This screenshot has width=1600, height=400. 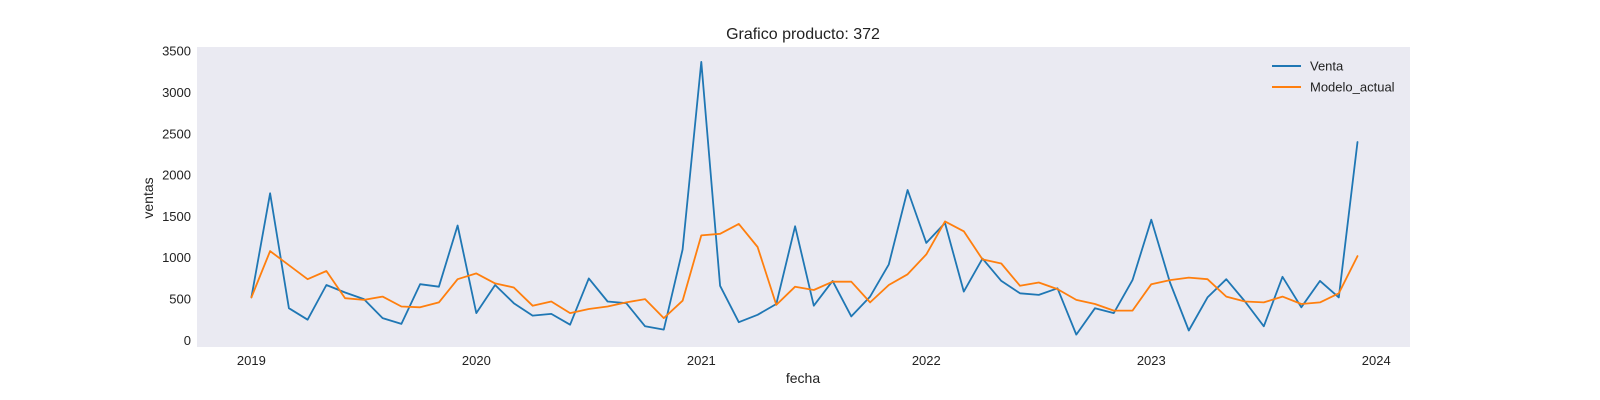 What do you see at coordinates (701, 360) in the screenshot?
I see `x-tick-label: 2021` at bounding box center [701, 360].